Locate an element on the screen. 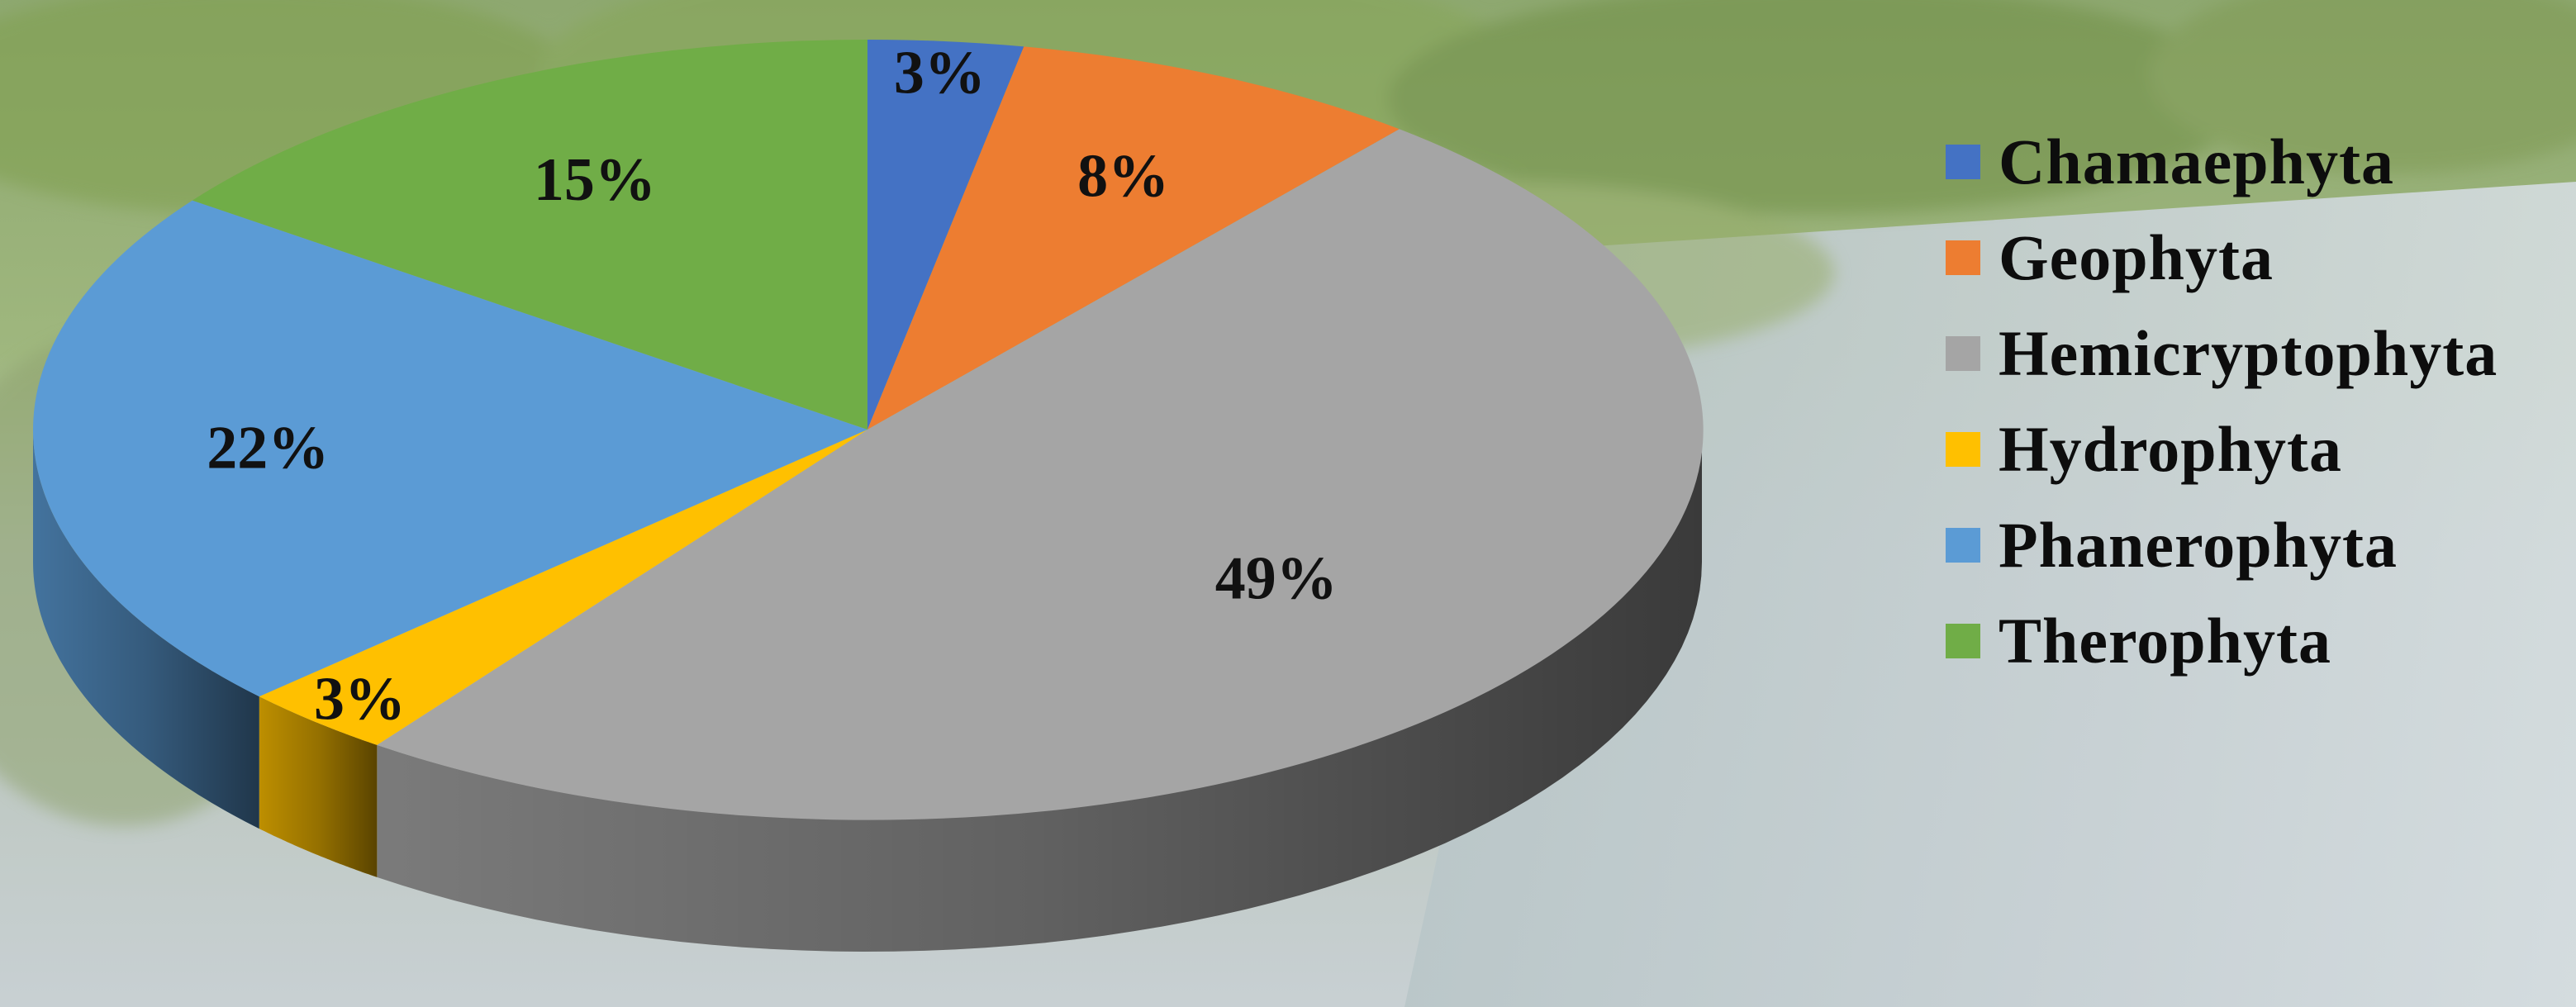 Image resolution: width=2576 pixels, height=1007 pixels. data-label-hydrophyta: 3% is located at coordinates (360, 700).